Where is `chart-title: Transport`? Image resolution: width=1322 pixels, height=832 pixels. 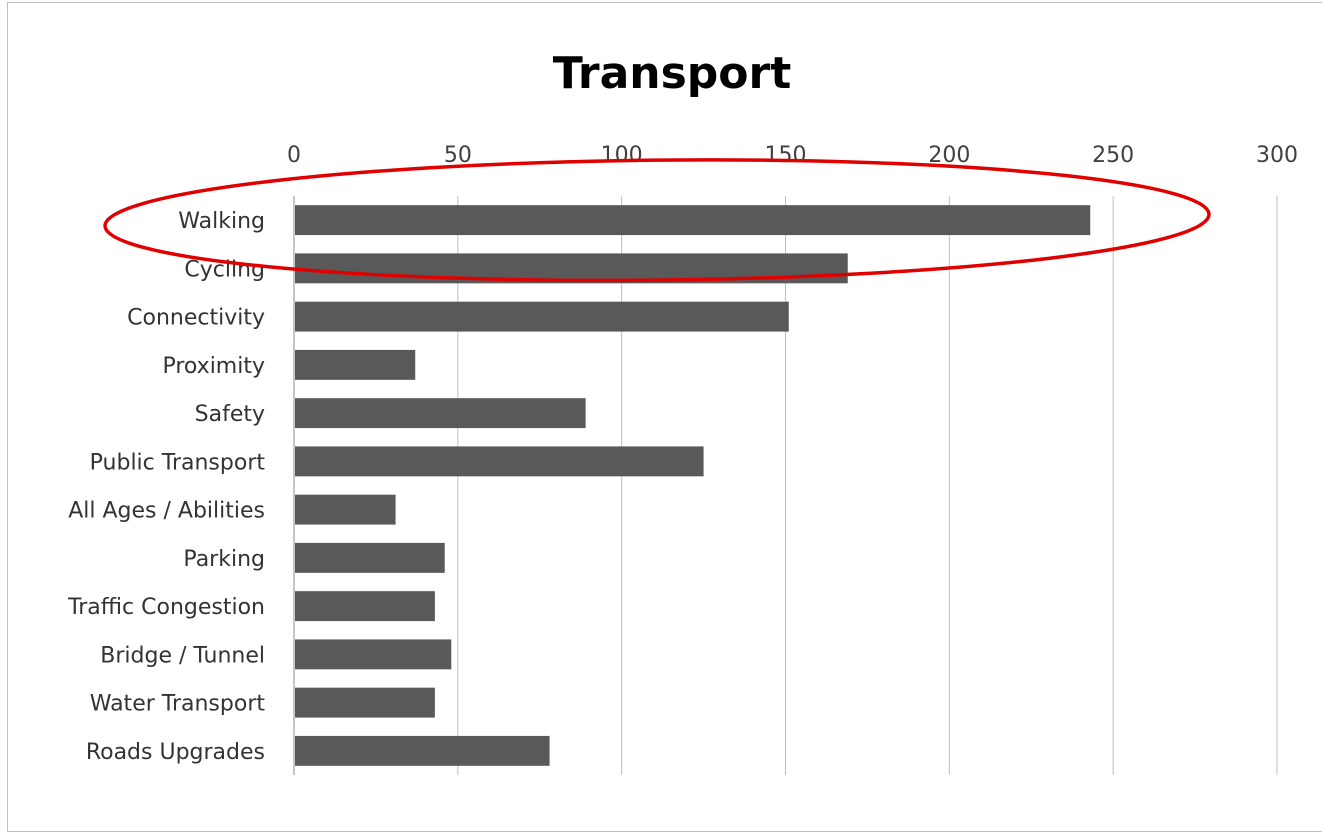 chart-title: Transport is located at coordinates (672, 73).